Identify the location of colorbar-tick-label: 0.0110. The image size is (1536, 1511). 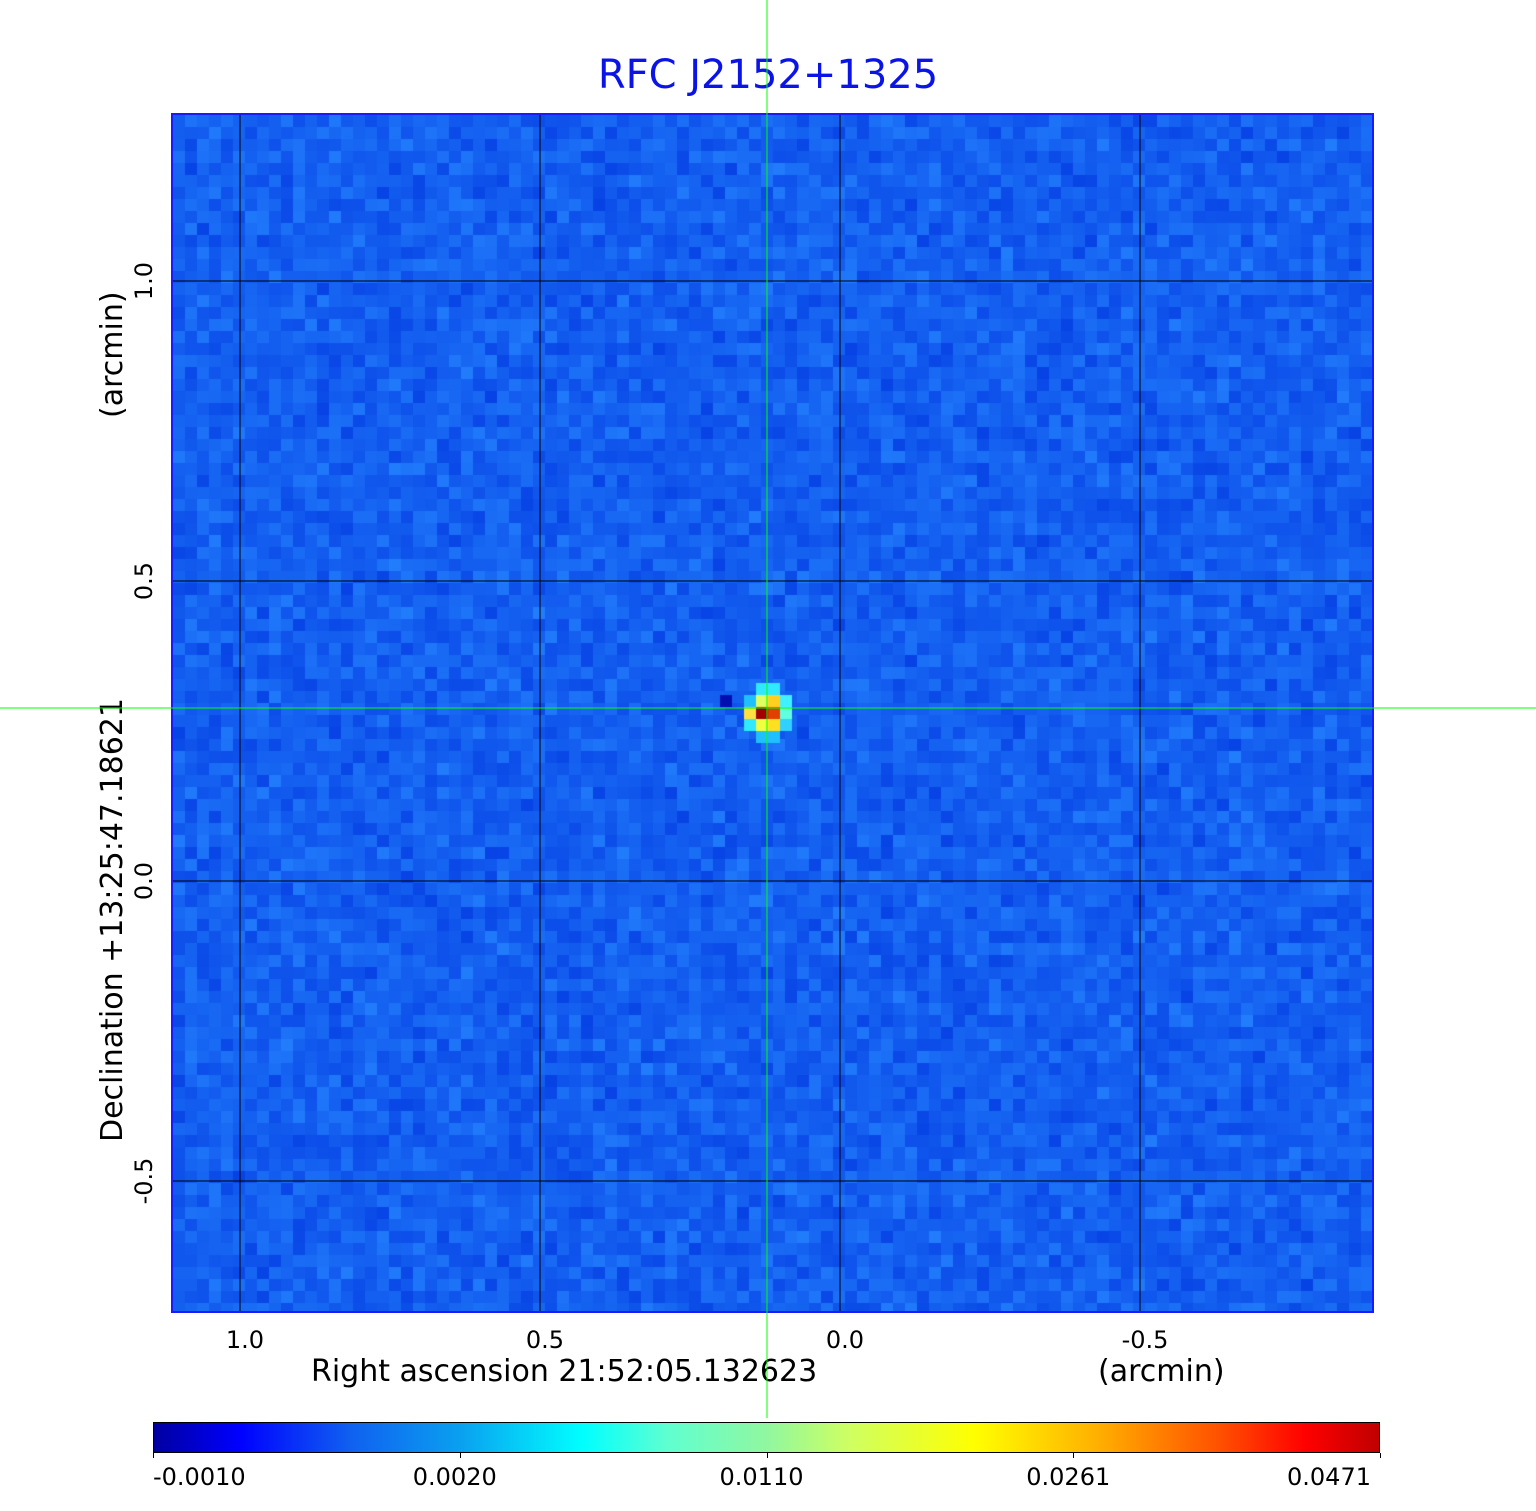
(761, 1477).